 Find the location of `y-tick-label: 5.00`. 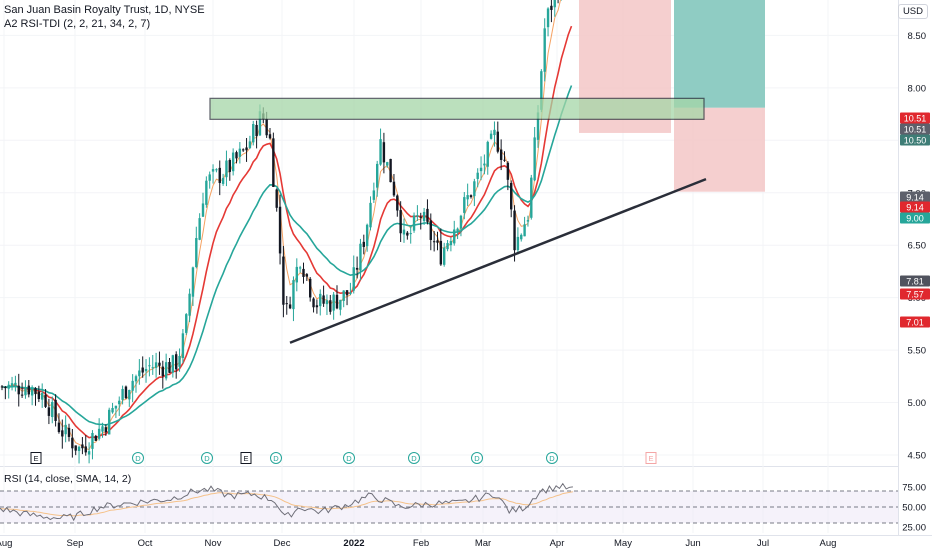

y-tick-label: 5.00 is located at coordinates (917, 403).